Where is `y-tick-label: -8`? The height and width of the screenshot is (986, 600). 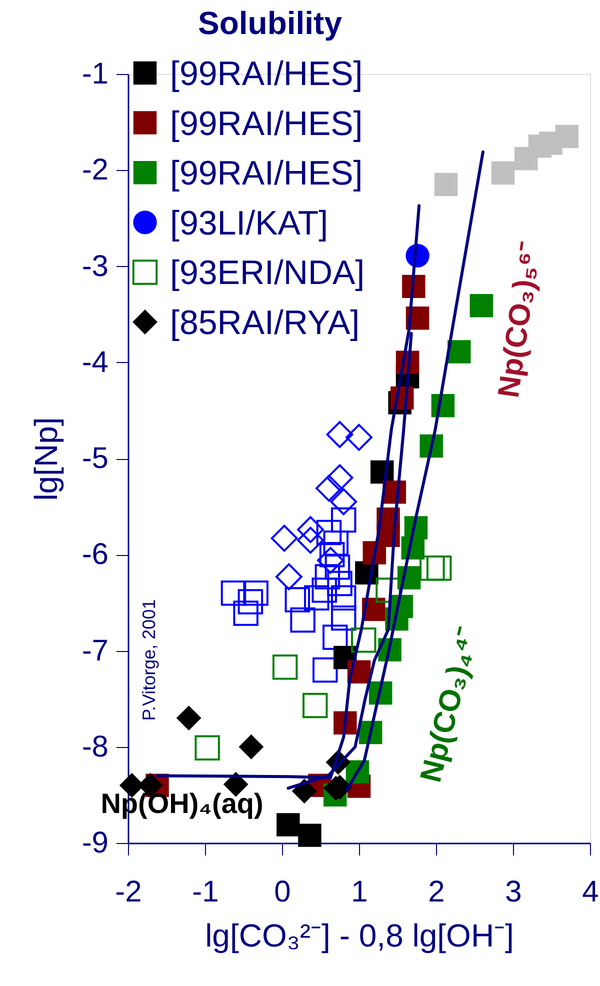
y-tick-label: -8 is located at coordinates (95, 747).